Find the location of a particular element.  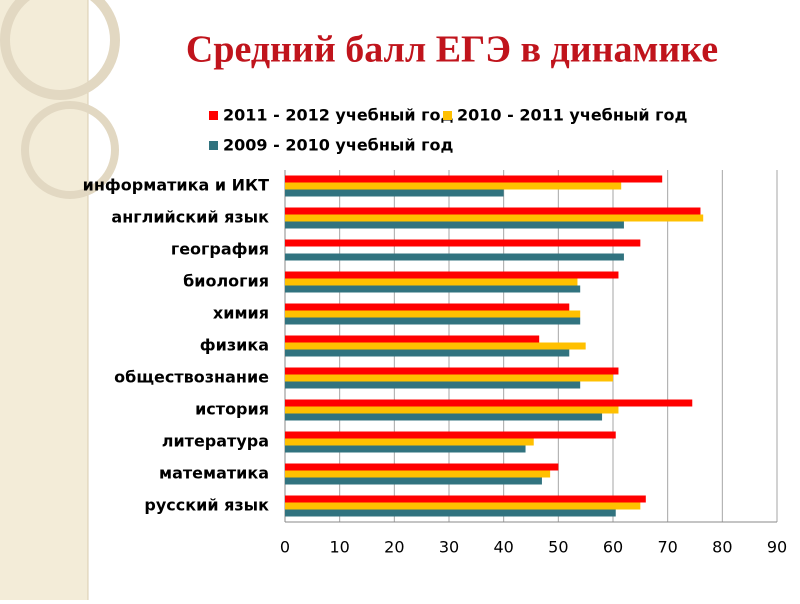

y-tick-label: литература is located at coordinates (215, 441).